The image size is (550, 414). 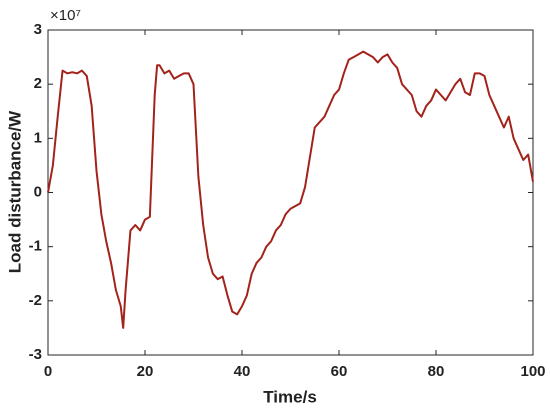 What do you see at coordinates (145, 371) in the screenshot?
I see `x-tick-label: 20` at bounding box center [145, 371].